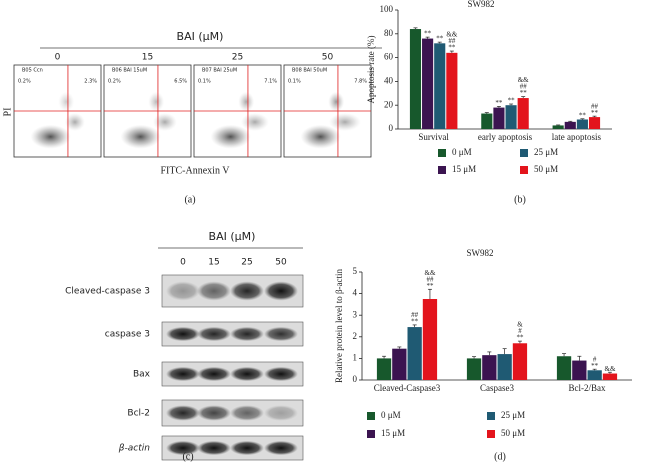 Image resolution: width=646 pixels, height=464 pixels. Describe the element at coordinates (339, 325) in the screenshot. I see `y-axis-label: Relative protein level to β-actin` at that location.